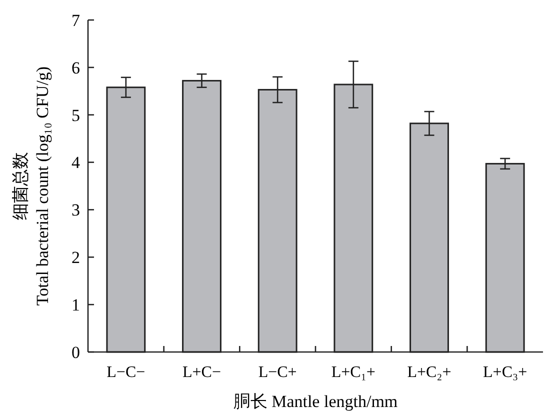 This screenshot has height=411, width=544. Describe the element at coordinates (505, 372) in the screenshot. I see `x-tick-label: L+C₃+` at that location.